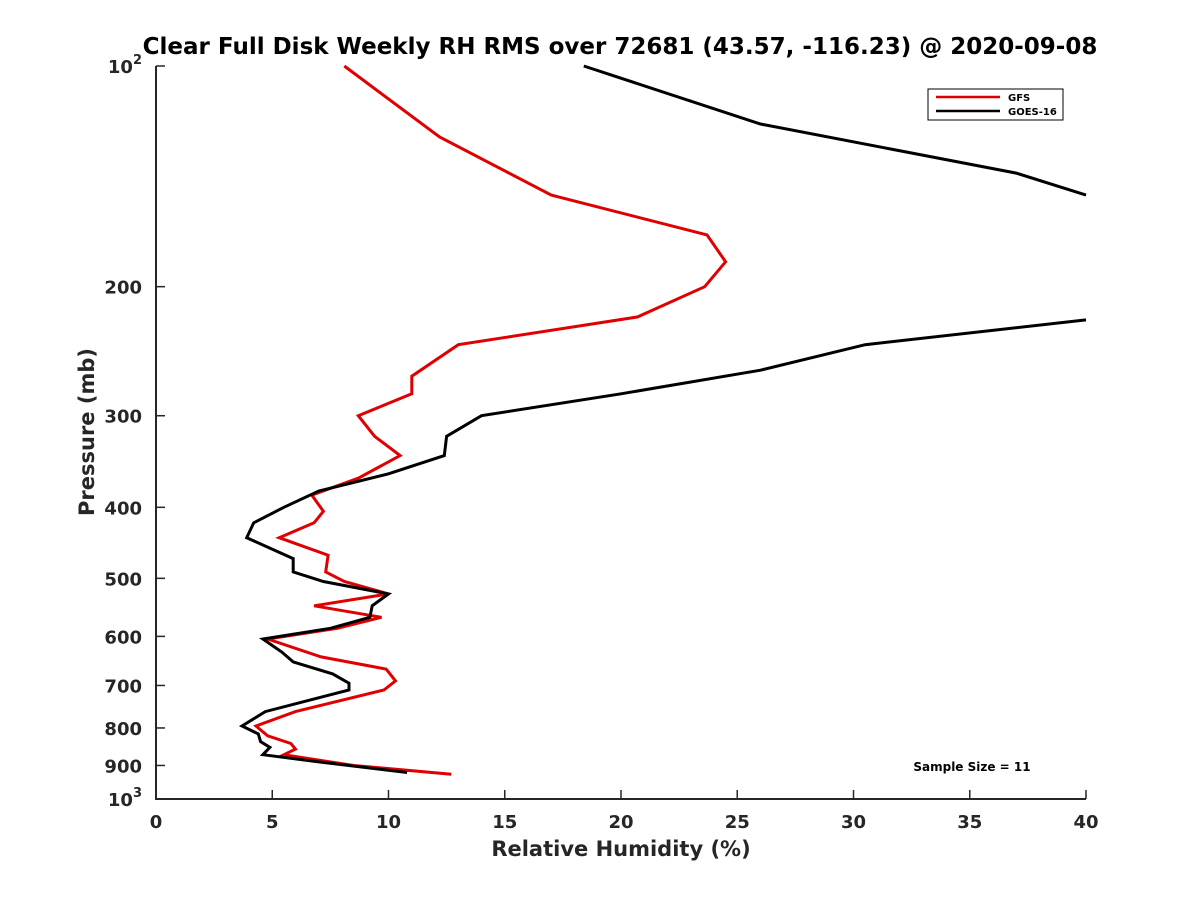 This screenshot has width=1200, height=900. Describe the element at coordinates (123, 686) in the screenshot. I see `y-tick-label: 700` at that location.